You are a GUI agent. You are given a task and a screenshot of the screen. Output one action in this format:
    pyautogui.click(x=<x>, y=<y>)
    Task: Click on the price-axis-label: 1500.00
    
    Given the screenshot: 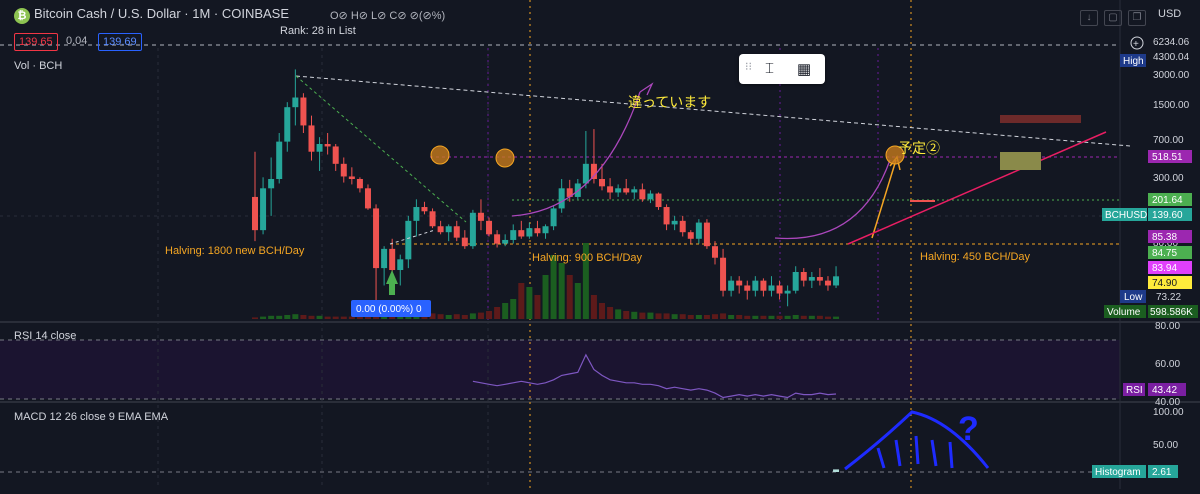 What is the action you would take?
    pyautogui.click(x=1171, y=105)
    